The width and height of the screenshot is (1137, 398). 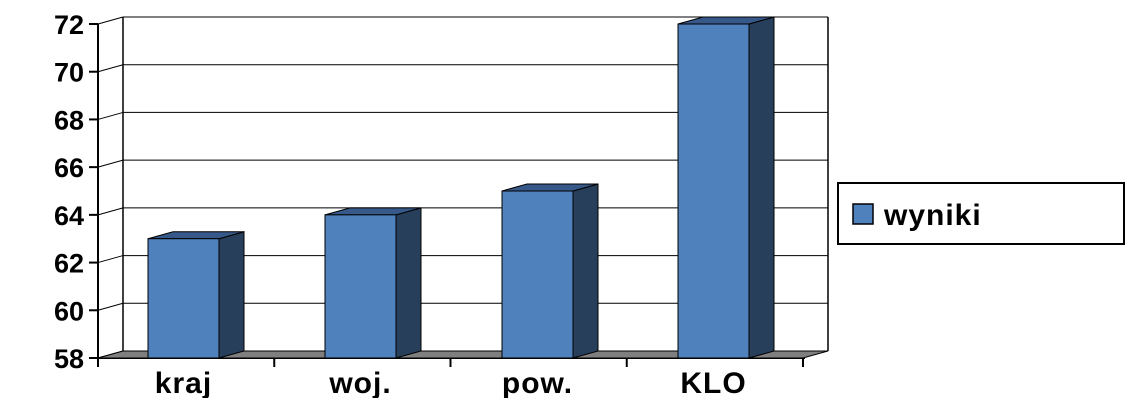 I want to click on bar-front-woj., so click(x=360, y=286).